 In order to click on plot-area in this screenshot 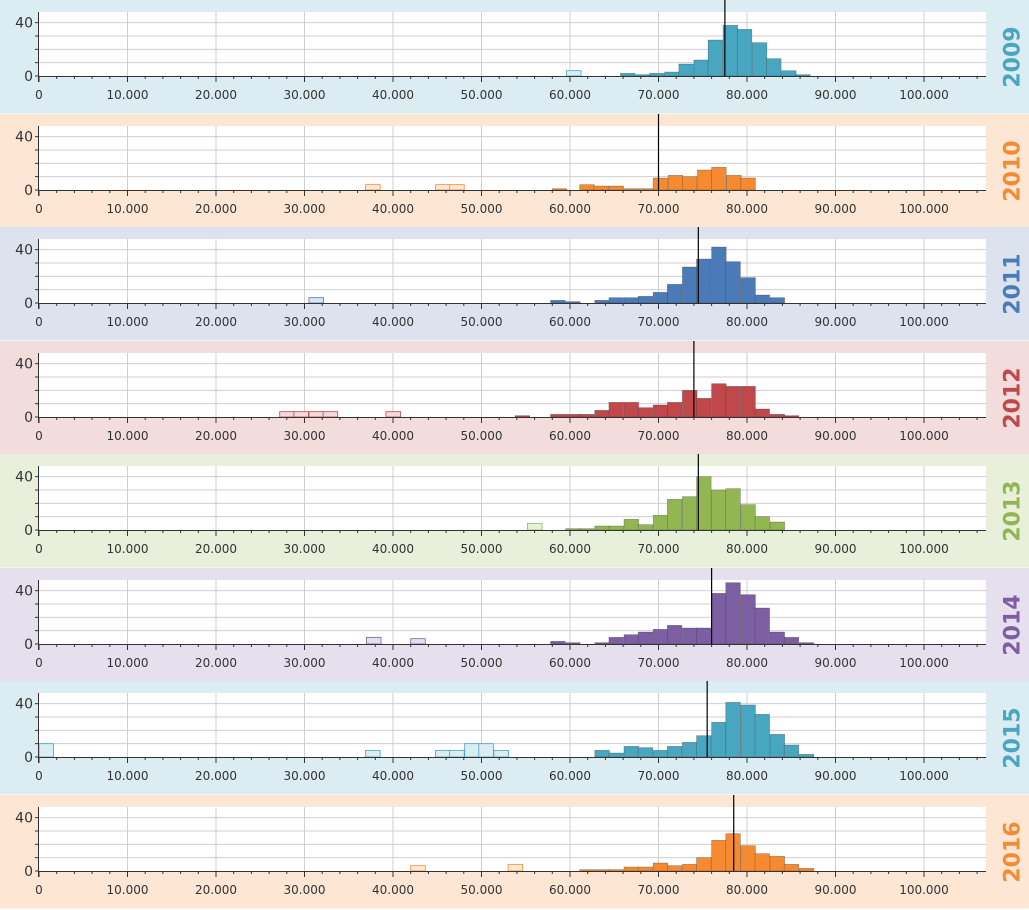, I will do `click(512, 44)`.